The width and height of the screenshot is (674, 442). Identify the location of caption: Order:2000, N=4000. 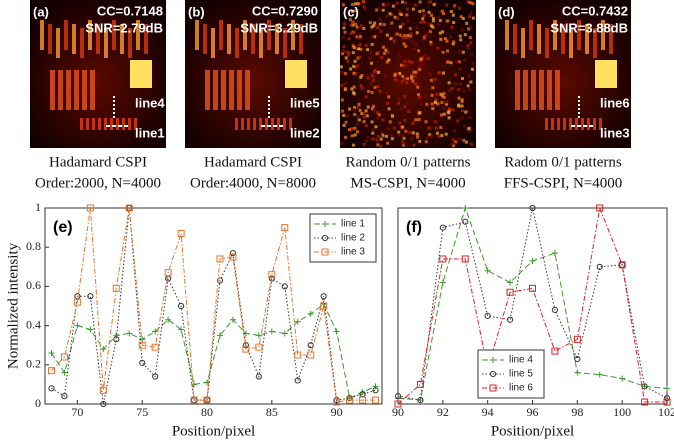
(98, 183).